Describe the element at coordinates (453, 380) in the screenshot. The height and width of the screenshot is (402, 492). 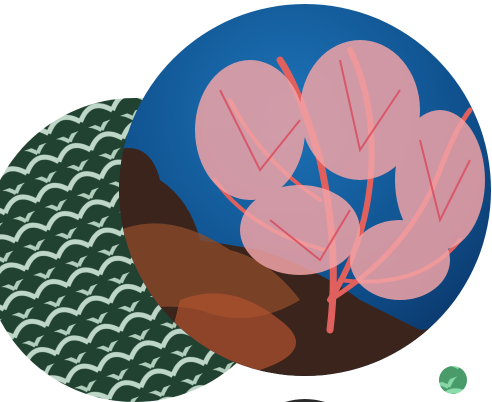
I see `green-dot-texture` at that location.